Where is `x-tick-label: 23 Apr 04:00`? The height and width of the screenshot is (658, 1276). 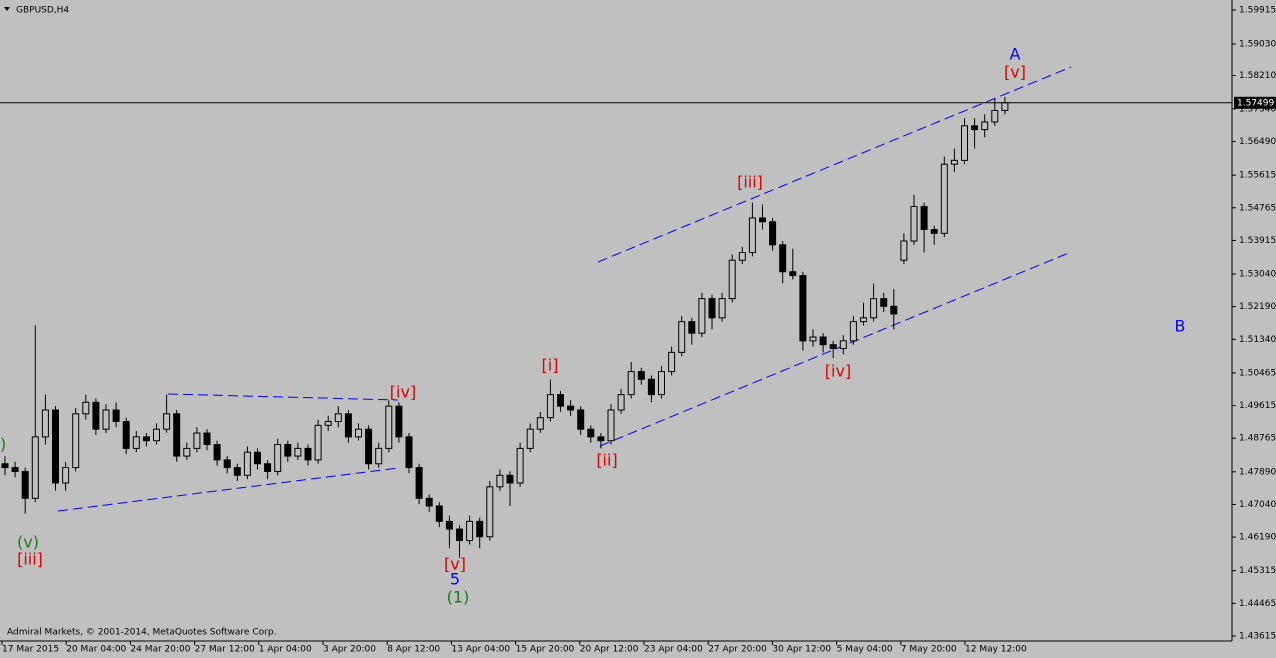
x-tick-label: 23 Apr 04:00 is located at coordinates (673, 650).